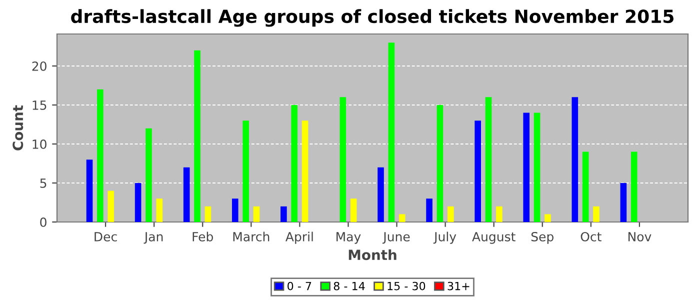  Describe the element at coordinates (459, 286) in the screenshot. I see `legend-label: 31+` at that location.